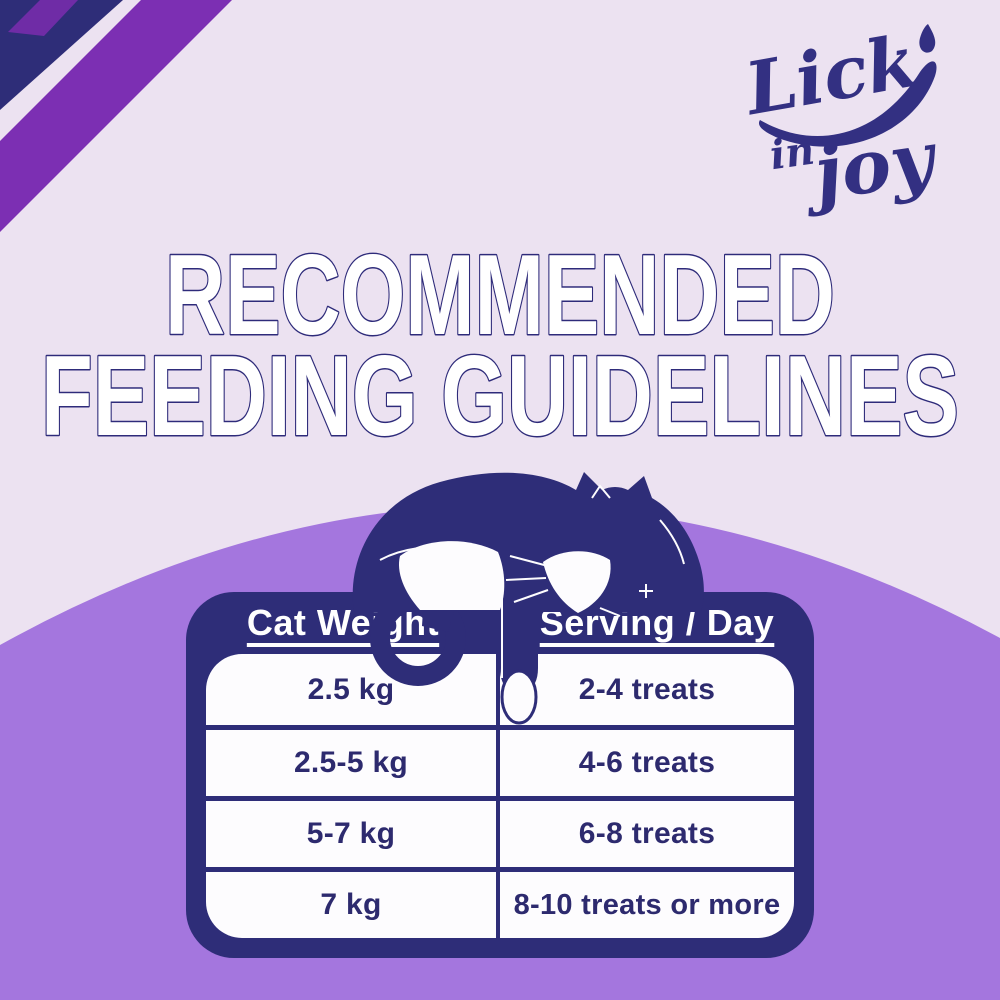 Image resolution: width=1000 pixels, height=1000 pixels. I want to click on cell-weight-2: 2.5-5 kg, so click(353, 760).